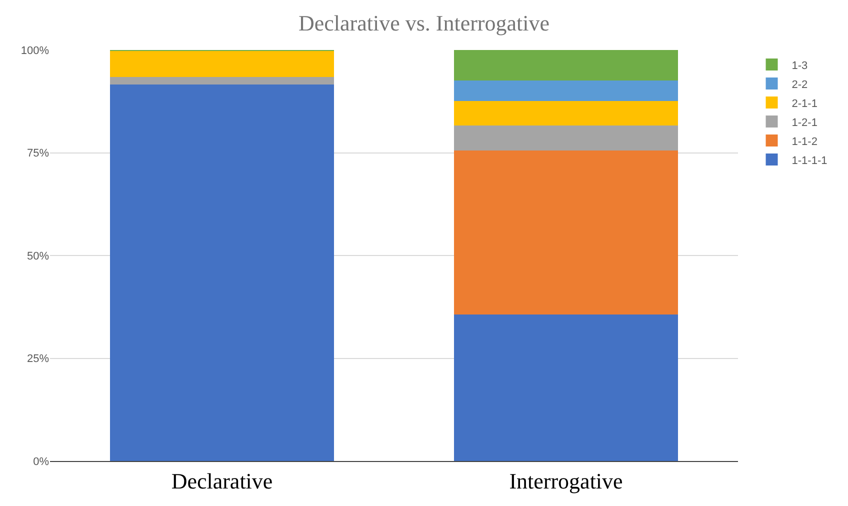 The image size is (848, 506). I want to click on legend-label: 1-1-1-1, so click(810, 160).